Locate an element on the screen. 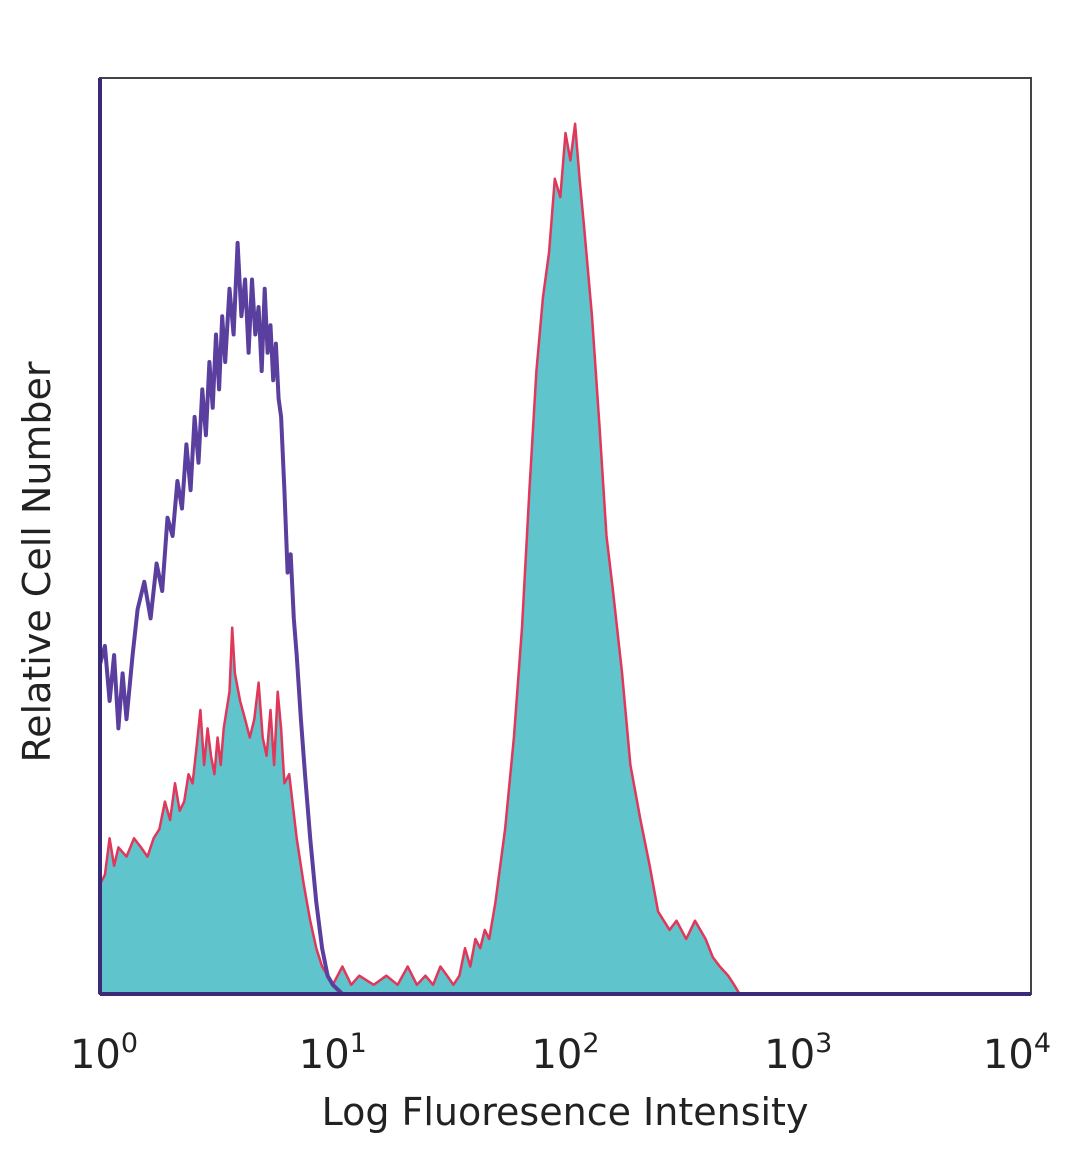  x-tick-labels: 100 101 102 103 104 is located at coordinates (560, 1053).